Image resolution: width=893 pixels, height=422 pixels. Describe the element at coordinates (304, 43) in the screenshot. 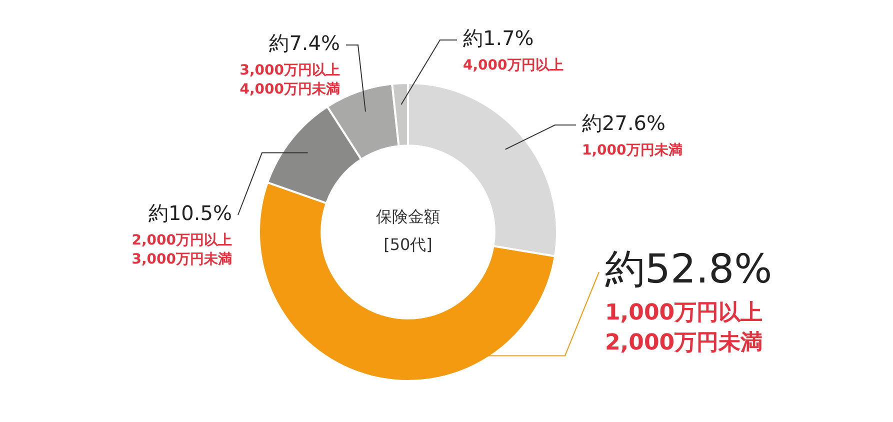

I see `data-label: 約7.4%` at that location.